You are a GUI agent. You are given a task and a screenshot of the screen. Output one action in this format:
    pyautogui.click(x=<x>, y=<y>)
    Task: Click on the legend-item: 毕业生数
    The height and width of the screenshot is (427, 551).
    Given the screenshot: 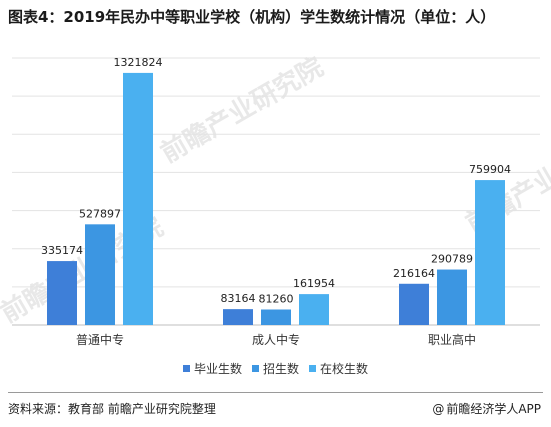 What is the action you would take?
    pyautogui.click(x=212, y=368)
    